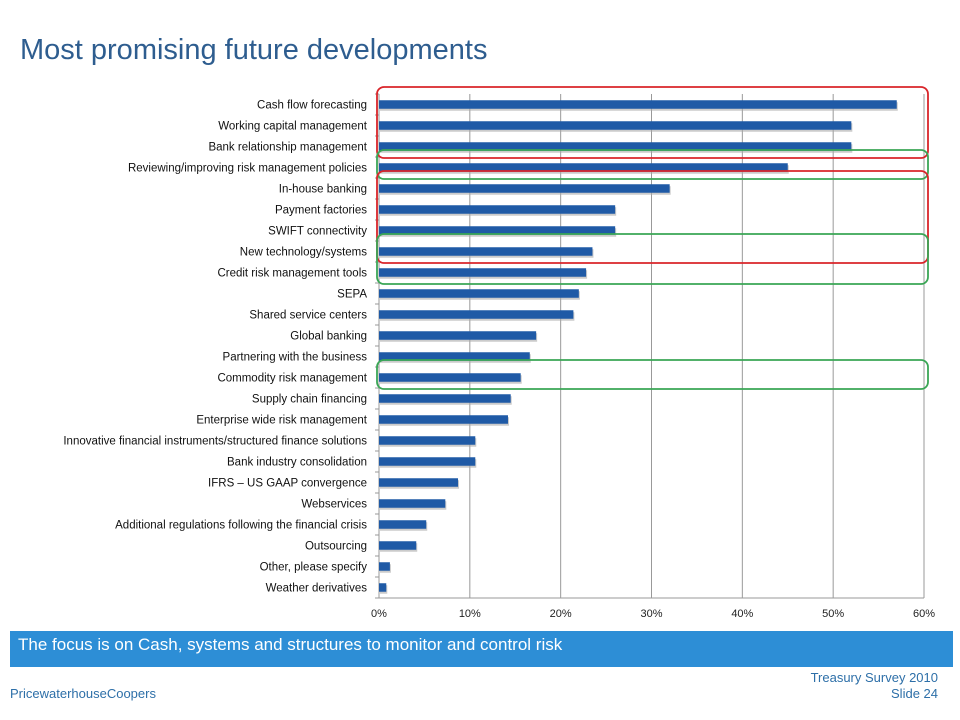 This screenshot has width=960, height=720. What do you see at coordinates (336, 547) in the screenshot?
I see `category-label: Outsourcing` at bounding box center [336, 547].